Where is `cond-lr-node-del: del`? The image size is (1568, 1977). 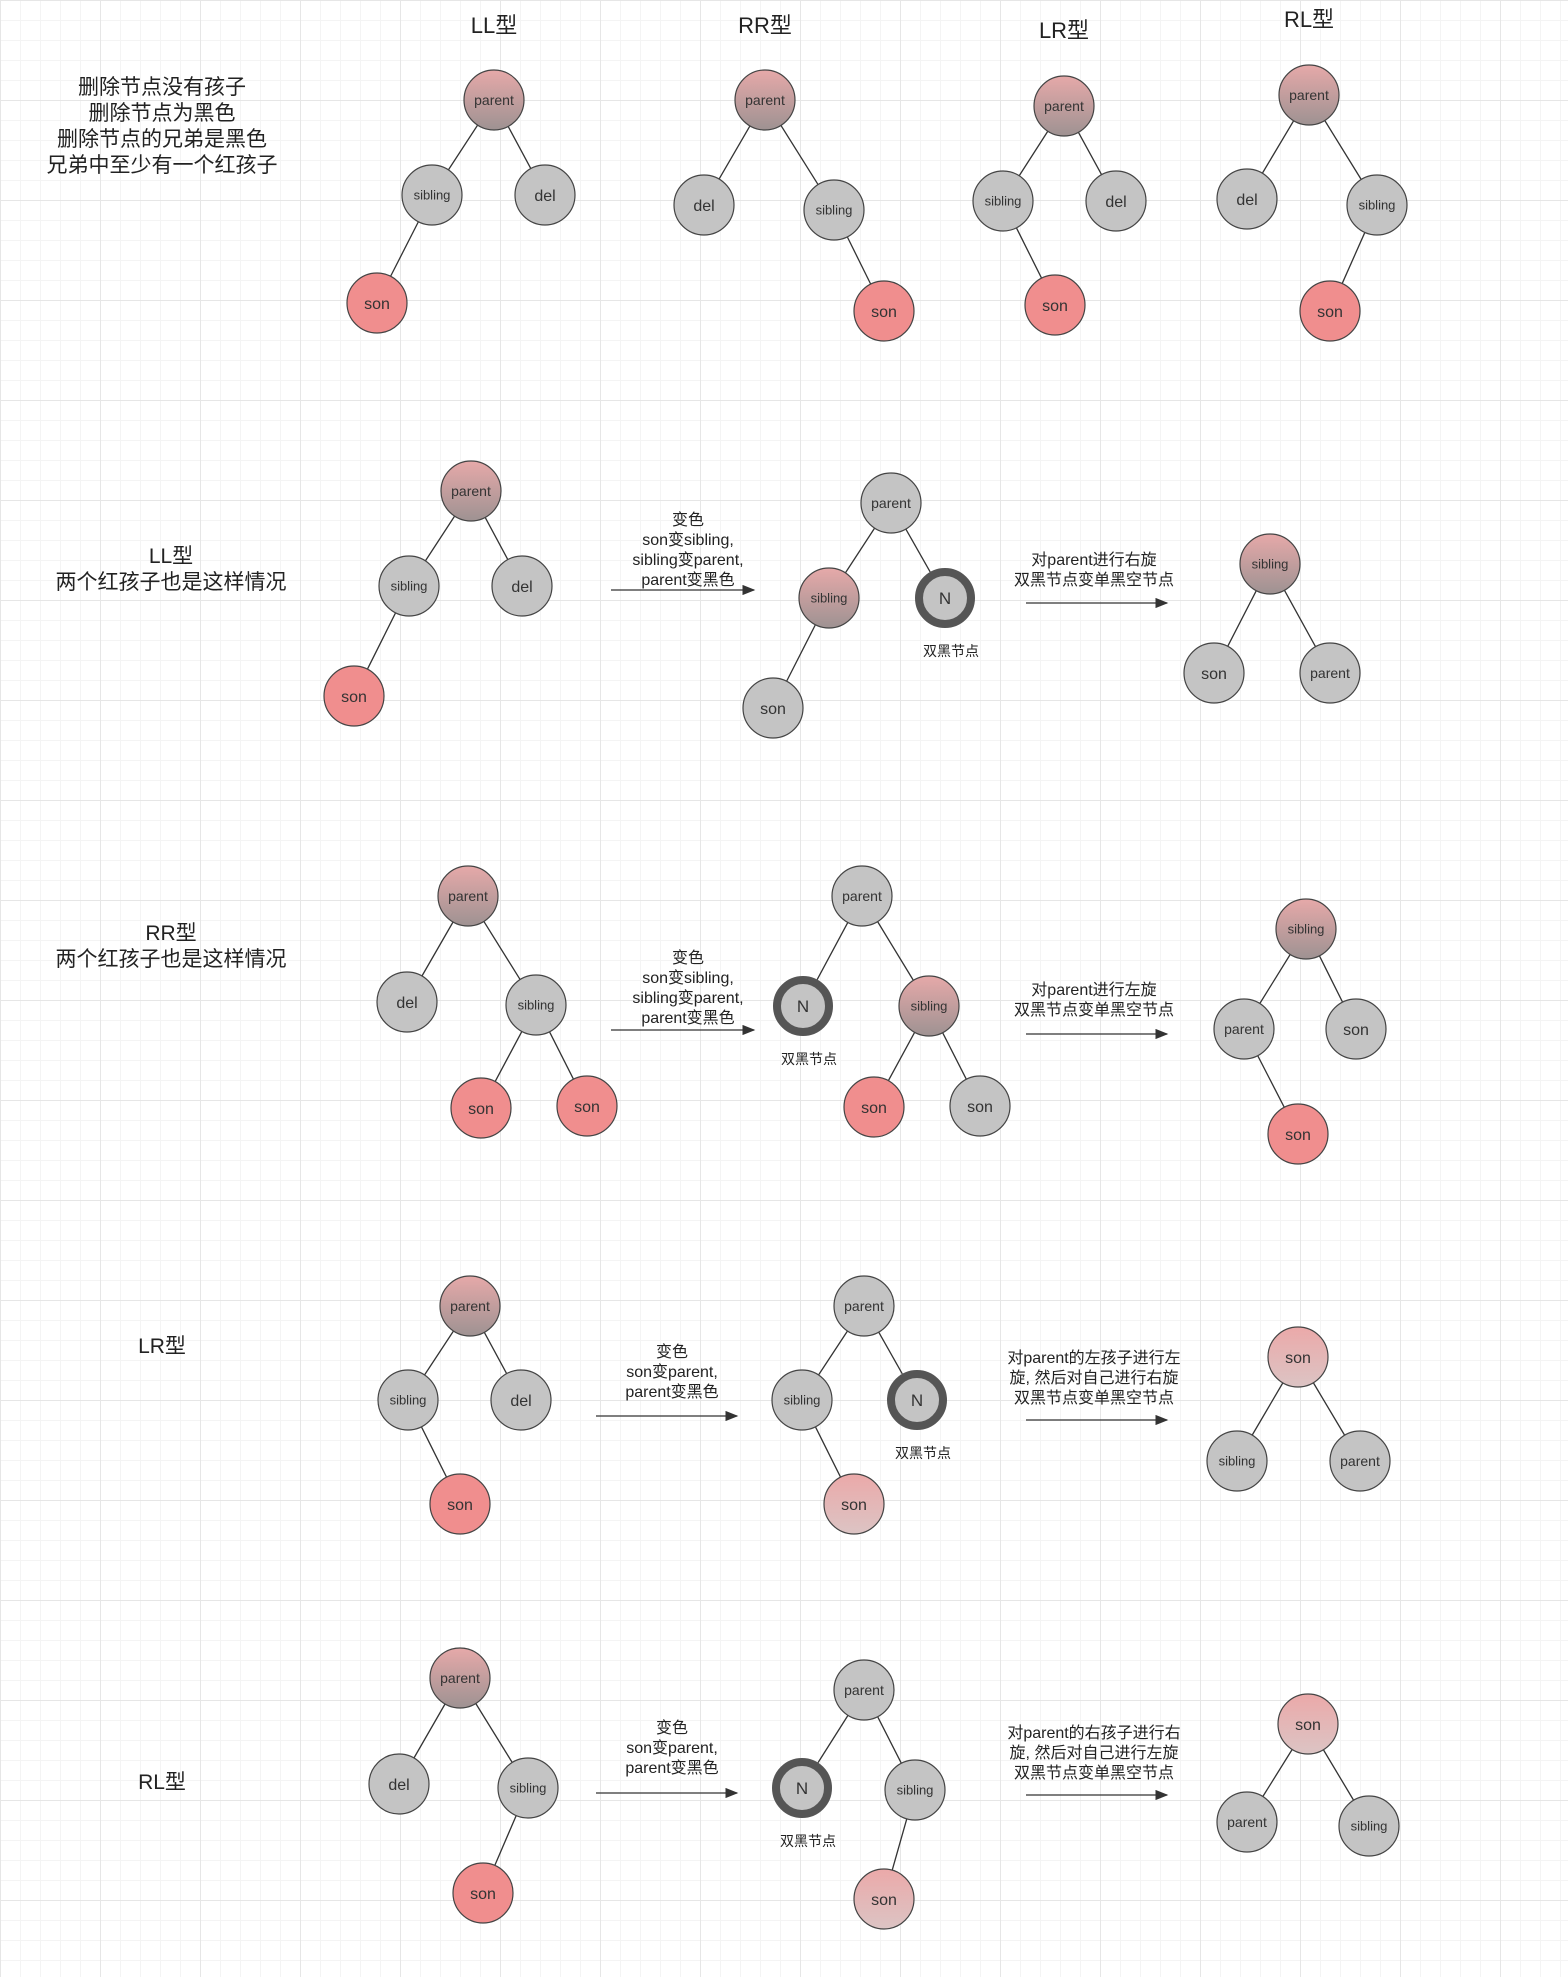 cond-lr-node-del: del is located at coordinates (1116, 201).